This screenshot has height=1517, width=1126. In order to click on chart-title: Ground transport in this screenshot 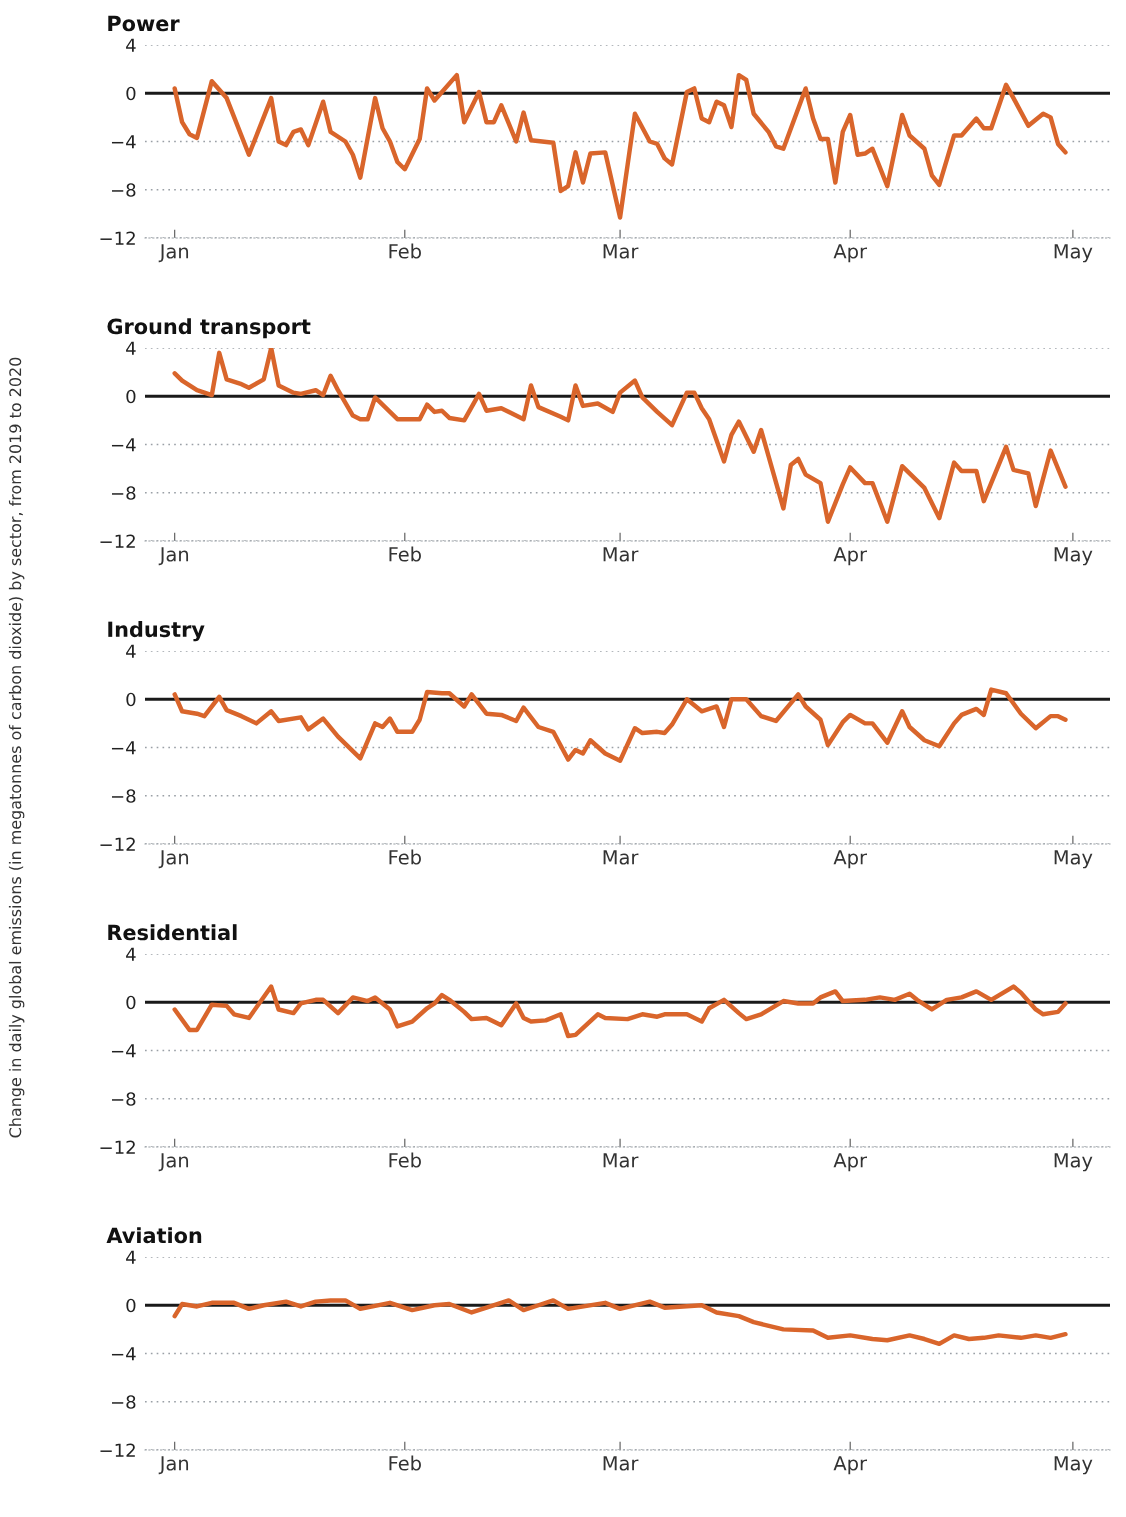, I will do `click(209, 328)`.